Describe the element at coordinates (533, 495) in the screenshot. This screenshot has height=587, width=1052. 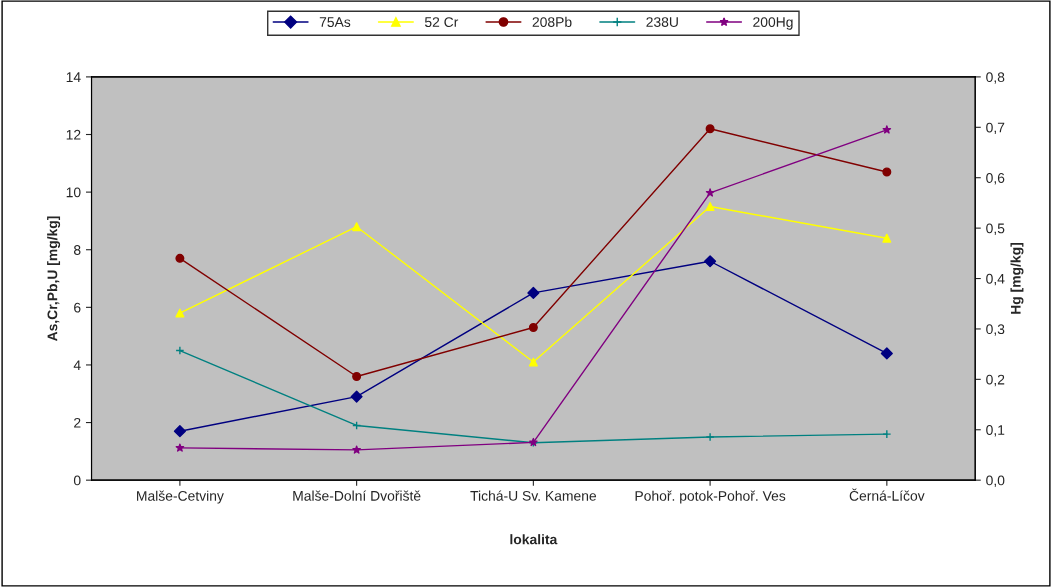
I see `x-tick-label: Tichá-U Sv. Kamene` at that location.